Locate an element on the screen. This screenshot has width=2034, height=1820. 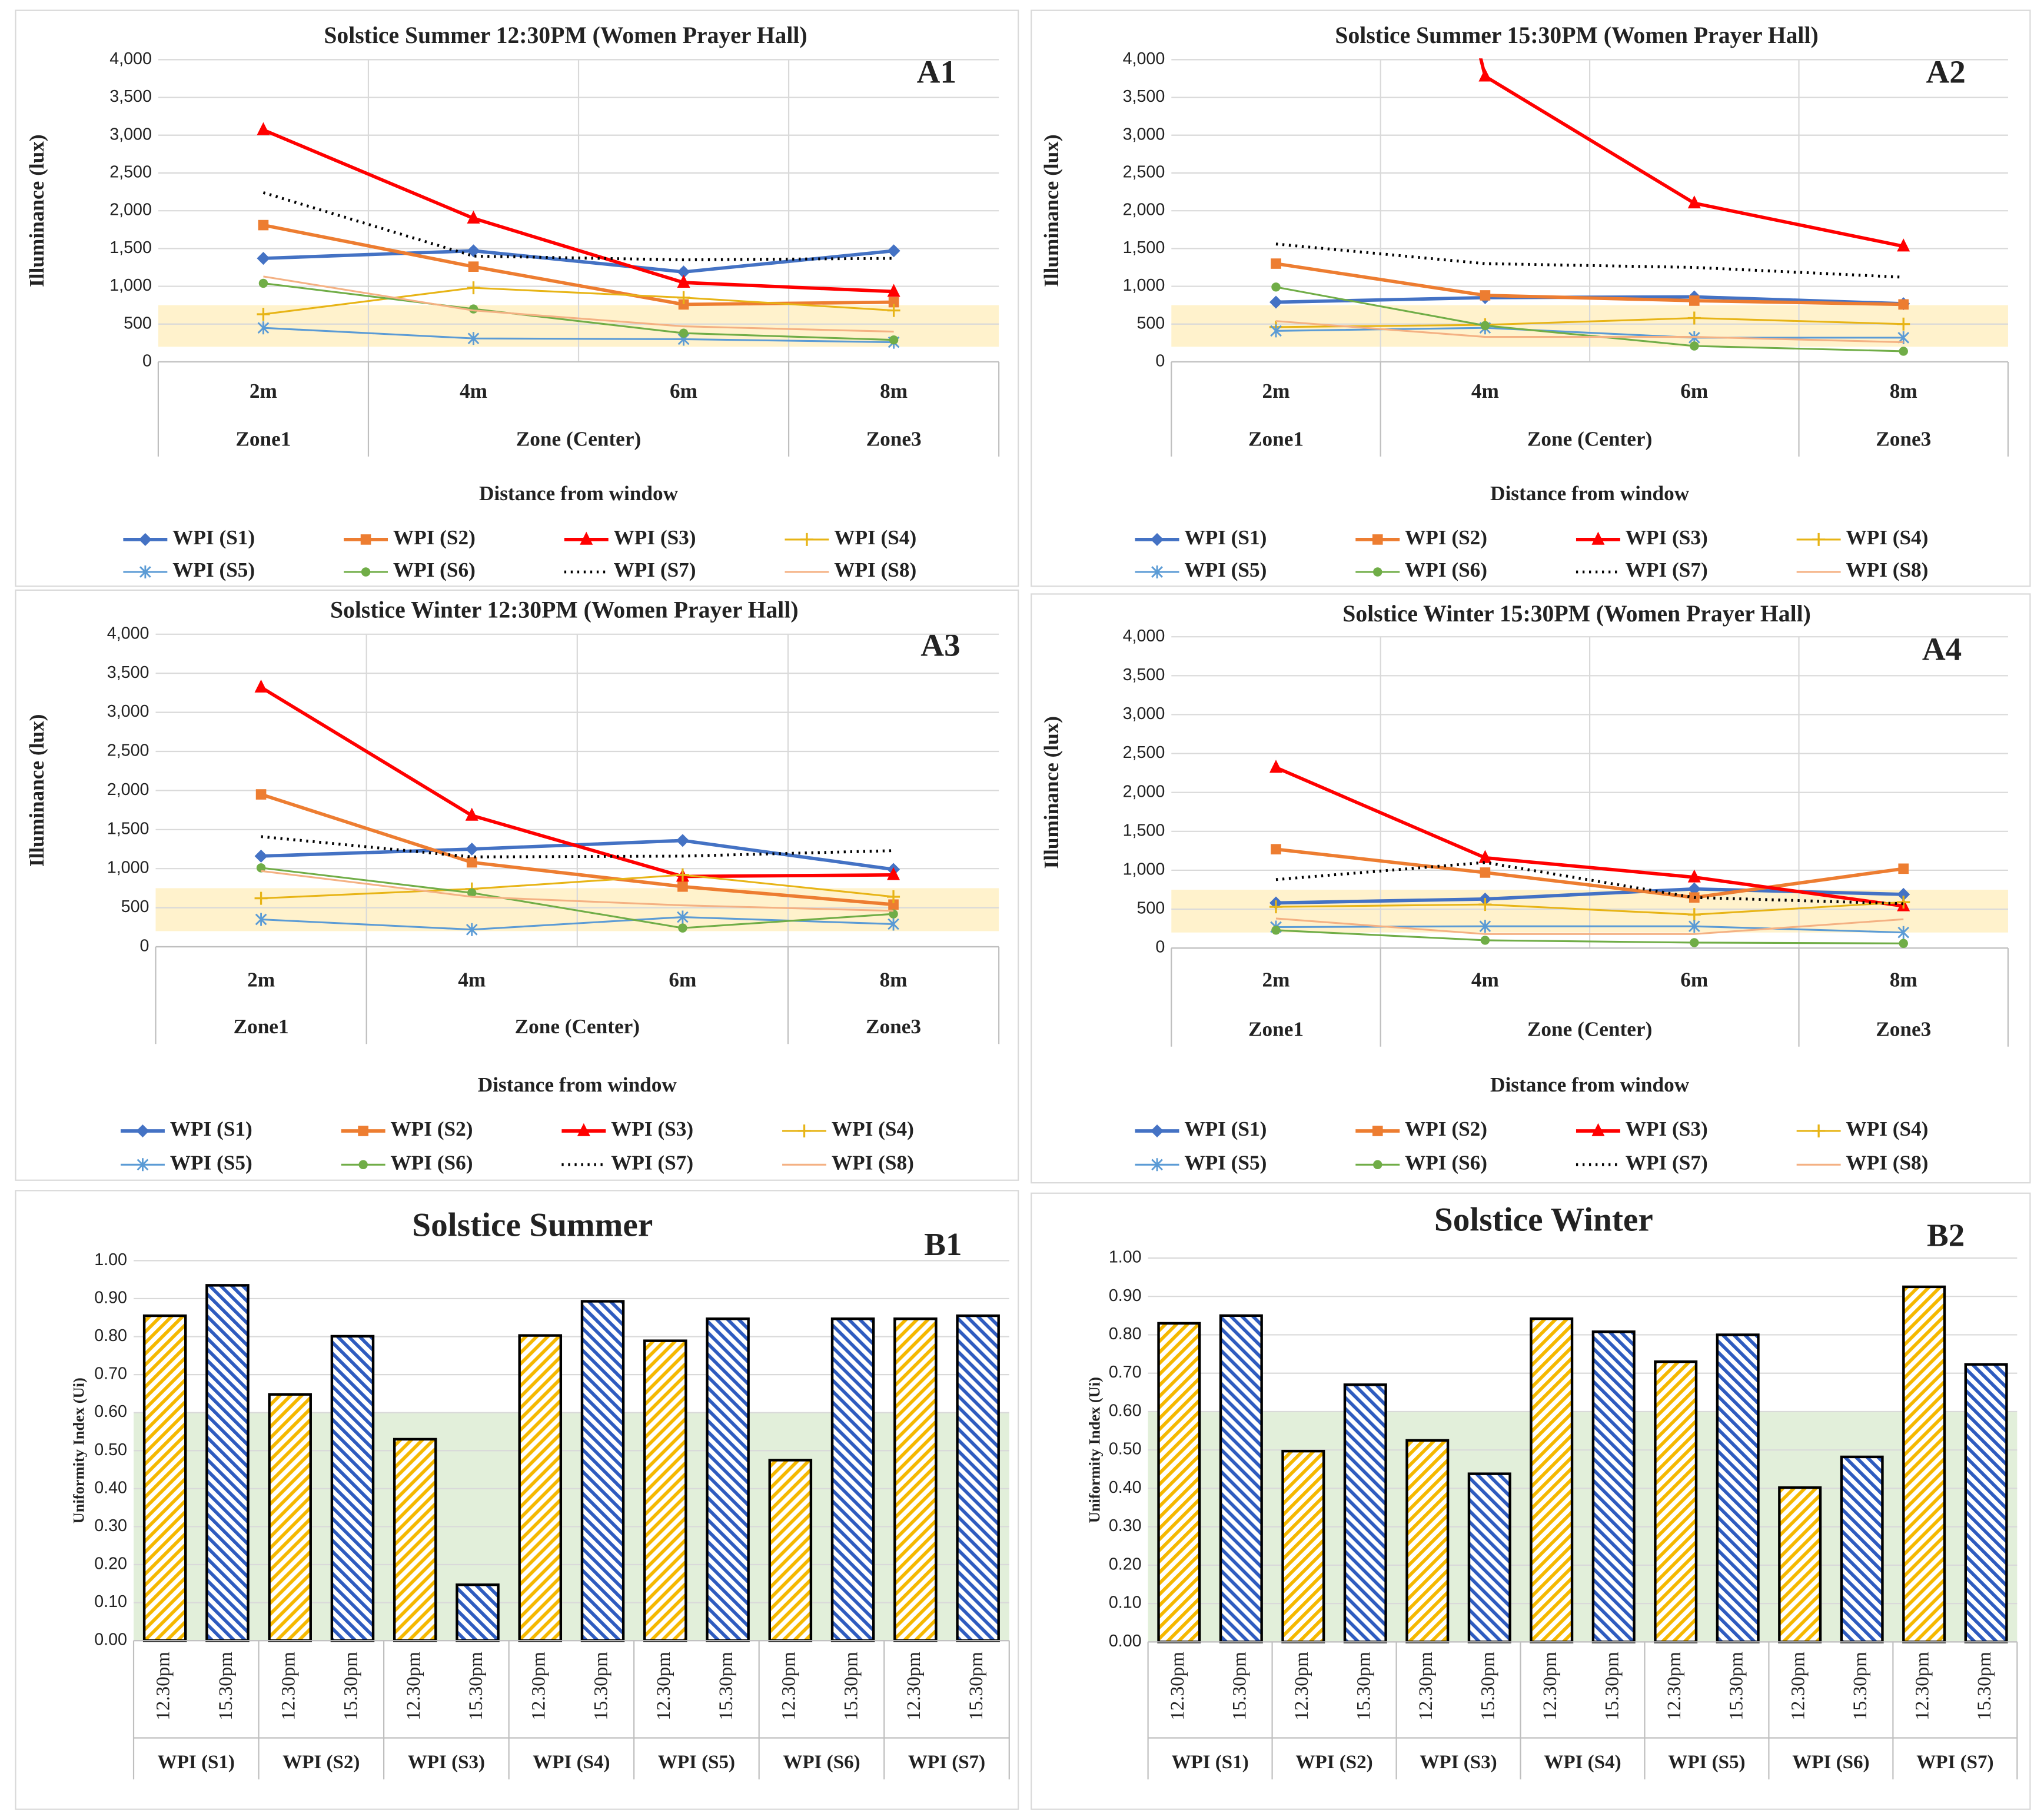
x-tick-label: 2m is located at coordinates (1275, 980).